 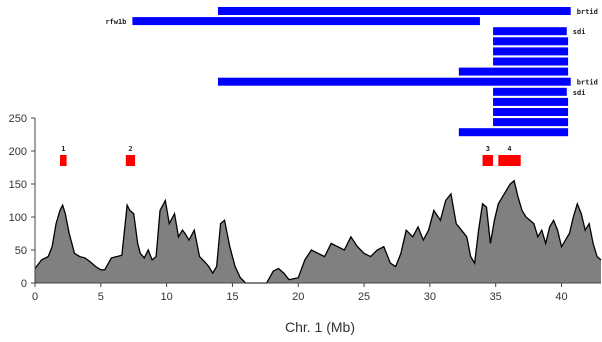 What do you see at coordinates (232, 297) in the screenshot?
I see `x-tick-label: 15` at bounding box center [232, 297].